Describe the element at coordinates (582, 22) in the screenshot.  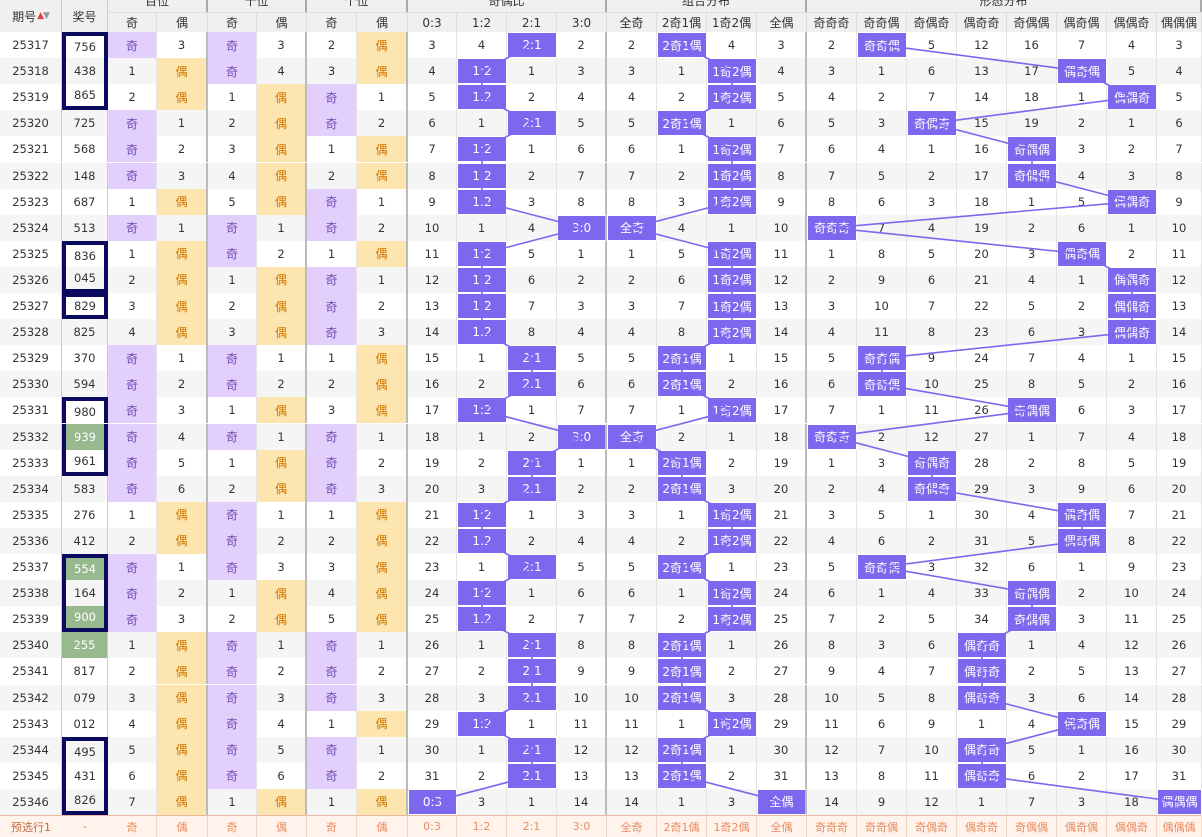
I see `header-sub-9: 3:0` at that location.